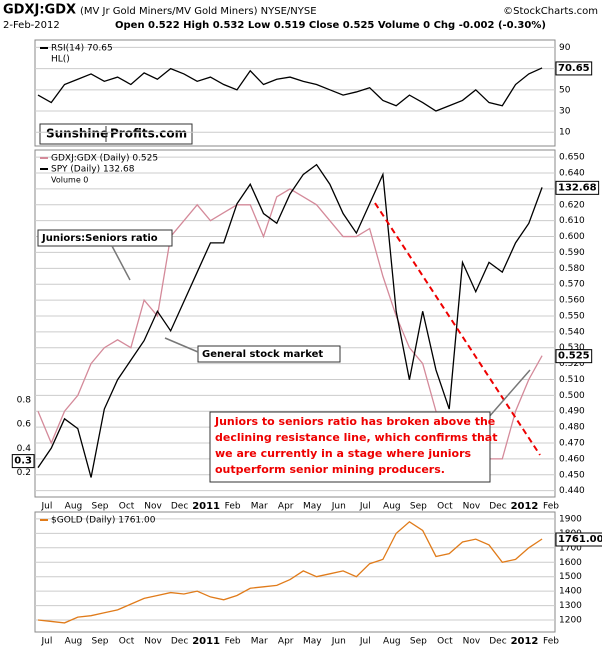  I want to click on y-tick-label: 30, so click(565, 112).